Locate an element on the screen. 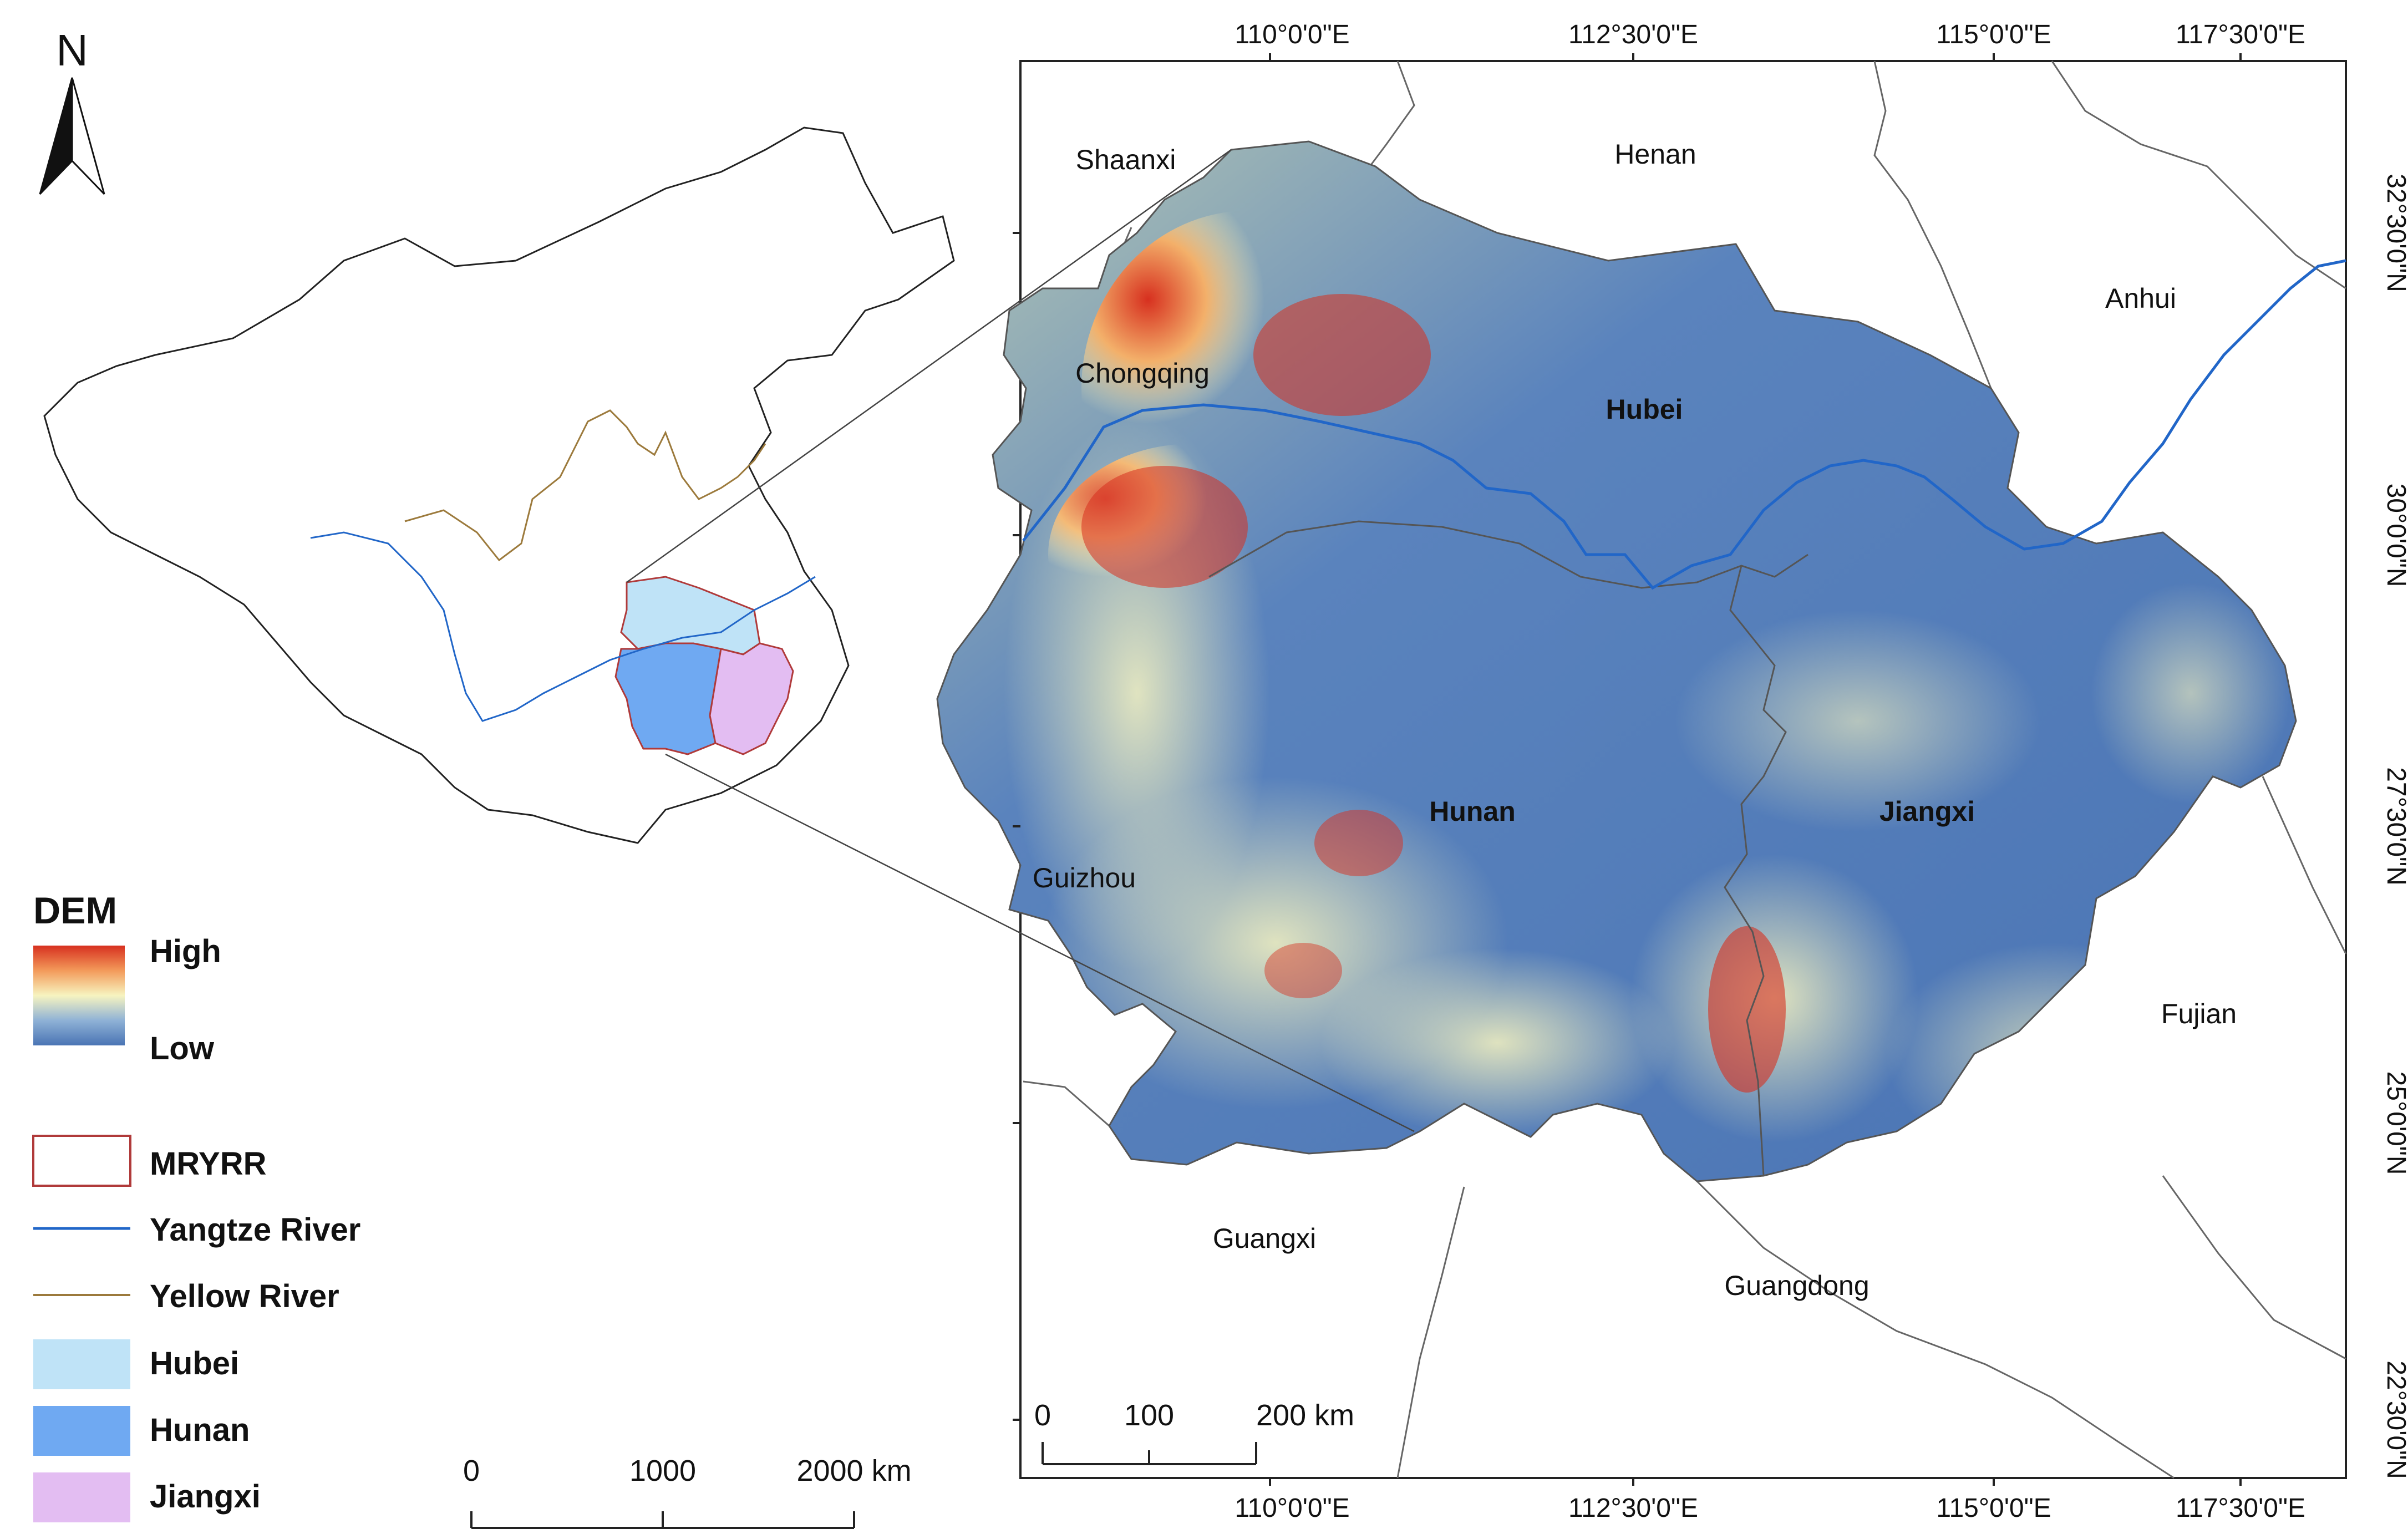  graticule-top-label: 115°0'0"E is located at coordinates (1993, 34).